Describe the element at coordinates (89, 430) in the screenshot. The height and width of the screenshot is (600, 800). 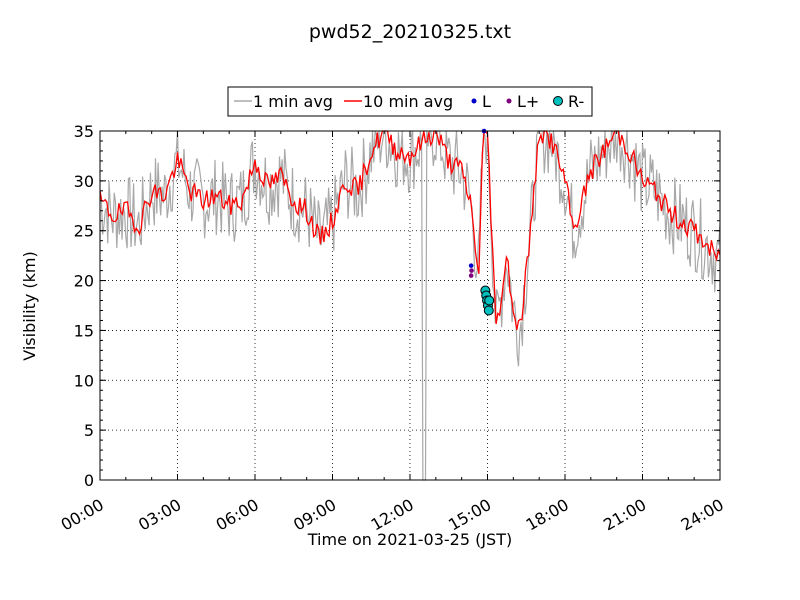
I see `y-tick-label: 5` at that location.